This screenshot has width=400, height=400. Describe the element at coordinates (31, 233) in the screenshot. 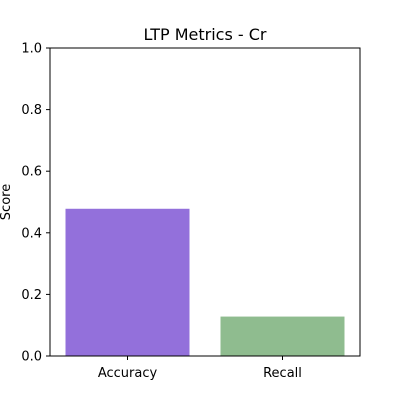

I see `y-tick-label: 0.4` at that location.